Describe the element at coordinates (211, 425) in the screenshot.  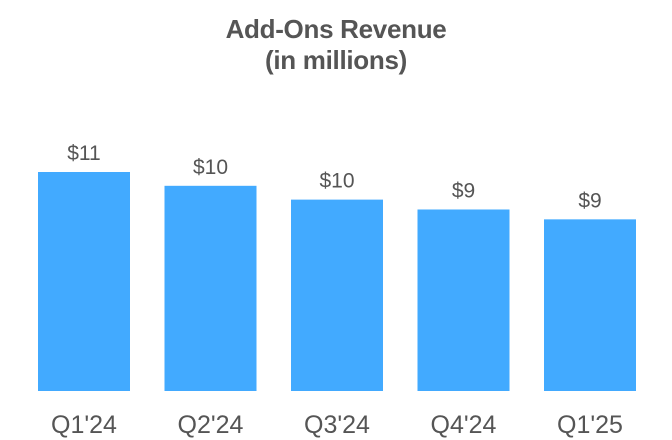
I see `x-tick-label: Q2'24` at that location.